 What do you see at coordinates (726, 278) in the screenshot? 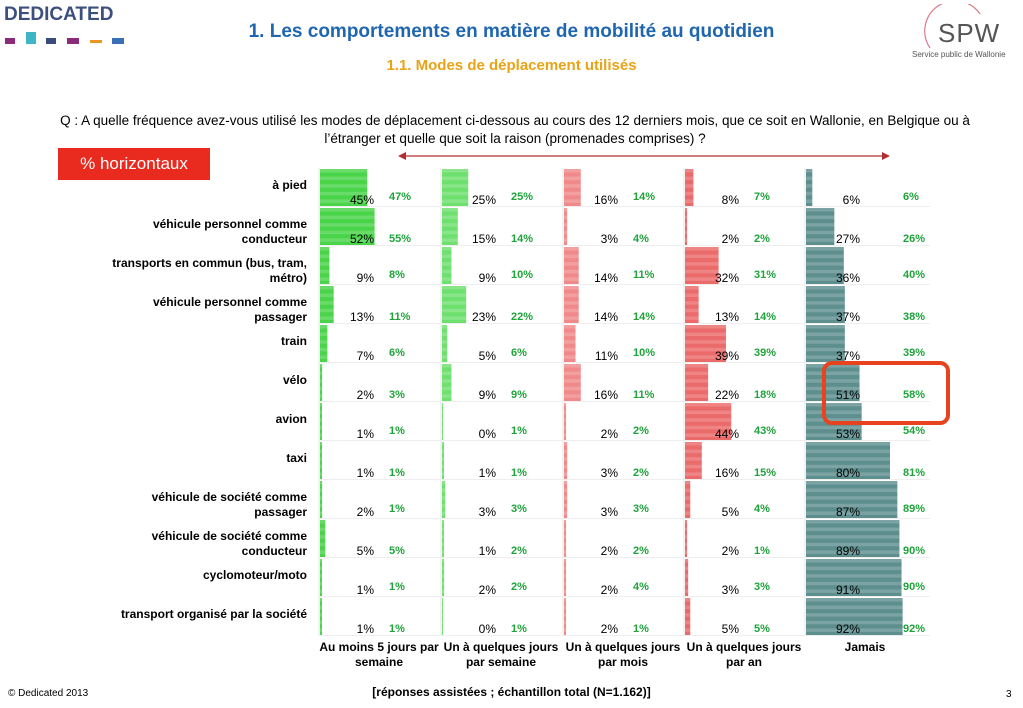
I see `data-label: 32%` at bounding box center [726, 278].